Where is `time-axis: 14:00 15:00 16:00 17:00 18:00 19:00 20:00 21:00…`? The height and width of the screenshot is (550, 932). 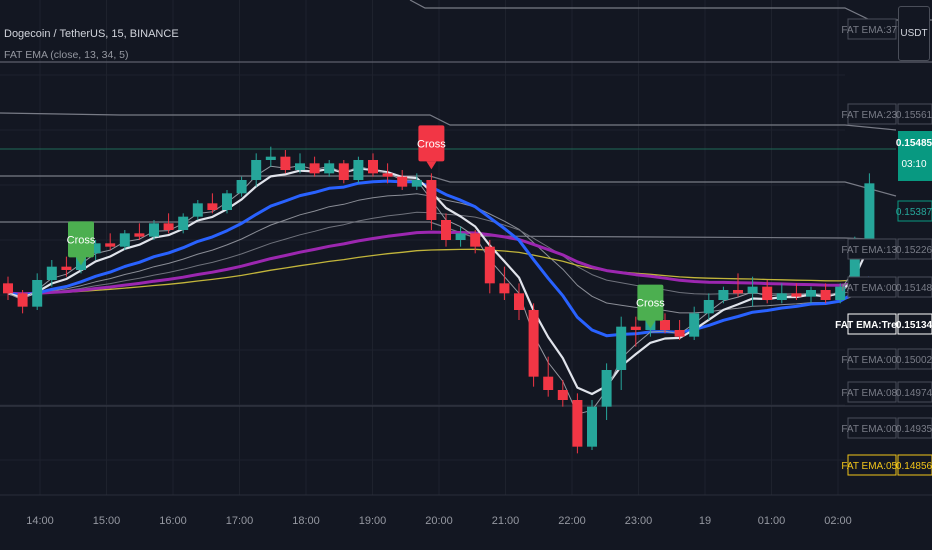 time-axis: 14:00 15:00 16:00 17:00 18:00 19:00 20:00 21:00… is located at coordinates (439, 521).